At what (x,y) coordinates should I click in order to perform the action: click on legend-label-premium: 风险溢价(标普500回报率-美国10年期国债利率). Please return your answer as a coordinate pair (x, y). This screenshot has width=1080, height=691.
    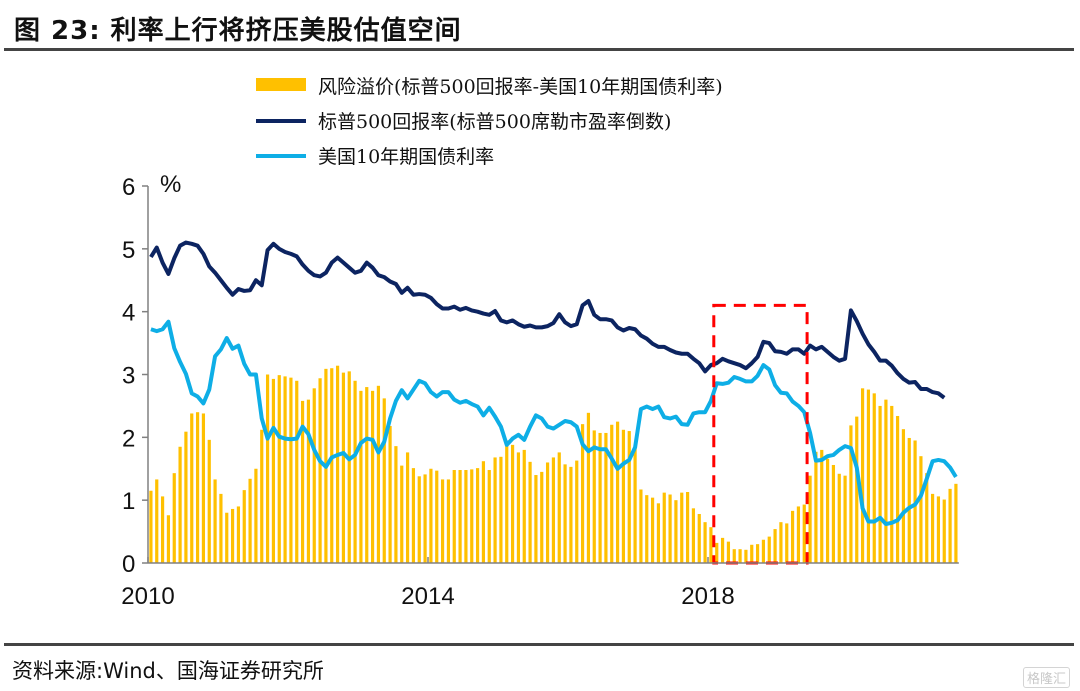
    Looking at the image, I should click on (520, 87).